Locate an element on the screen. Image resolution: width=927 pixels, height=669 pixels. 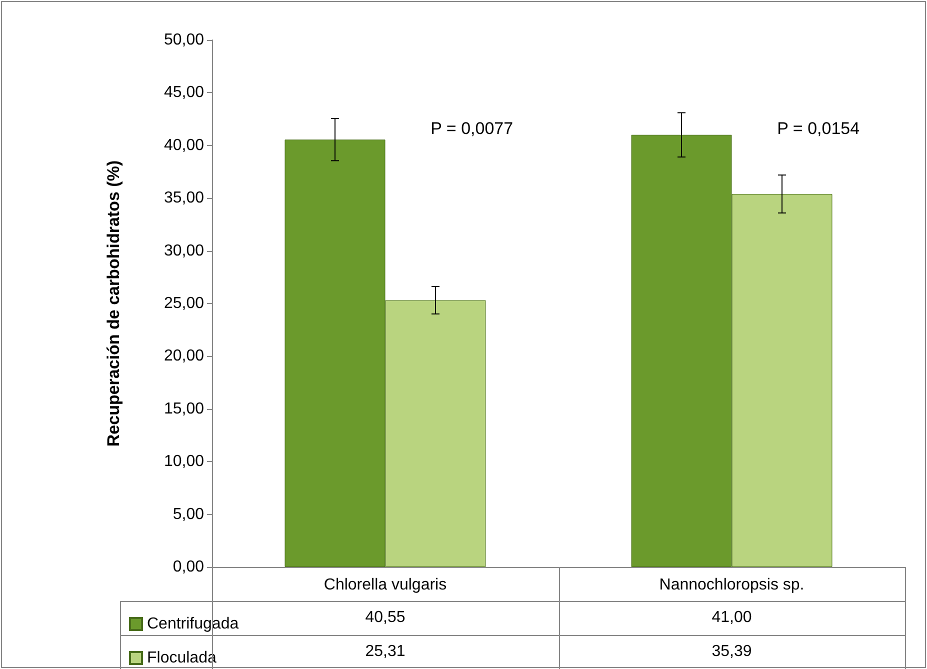
annotation: P = 0,0077 is located at coordinates (472, 128).